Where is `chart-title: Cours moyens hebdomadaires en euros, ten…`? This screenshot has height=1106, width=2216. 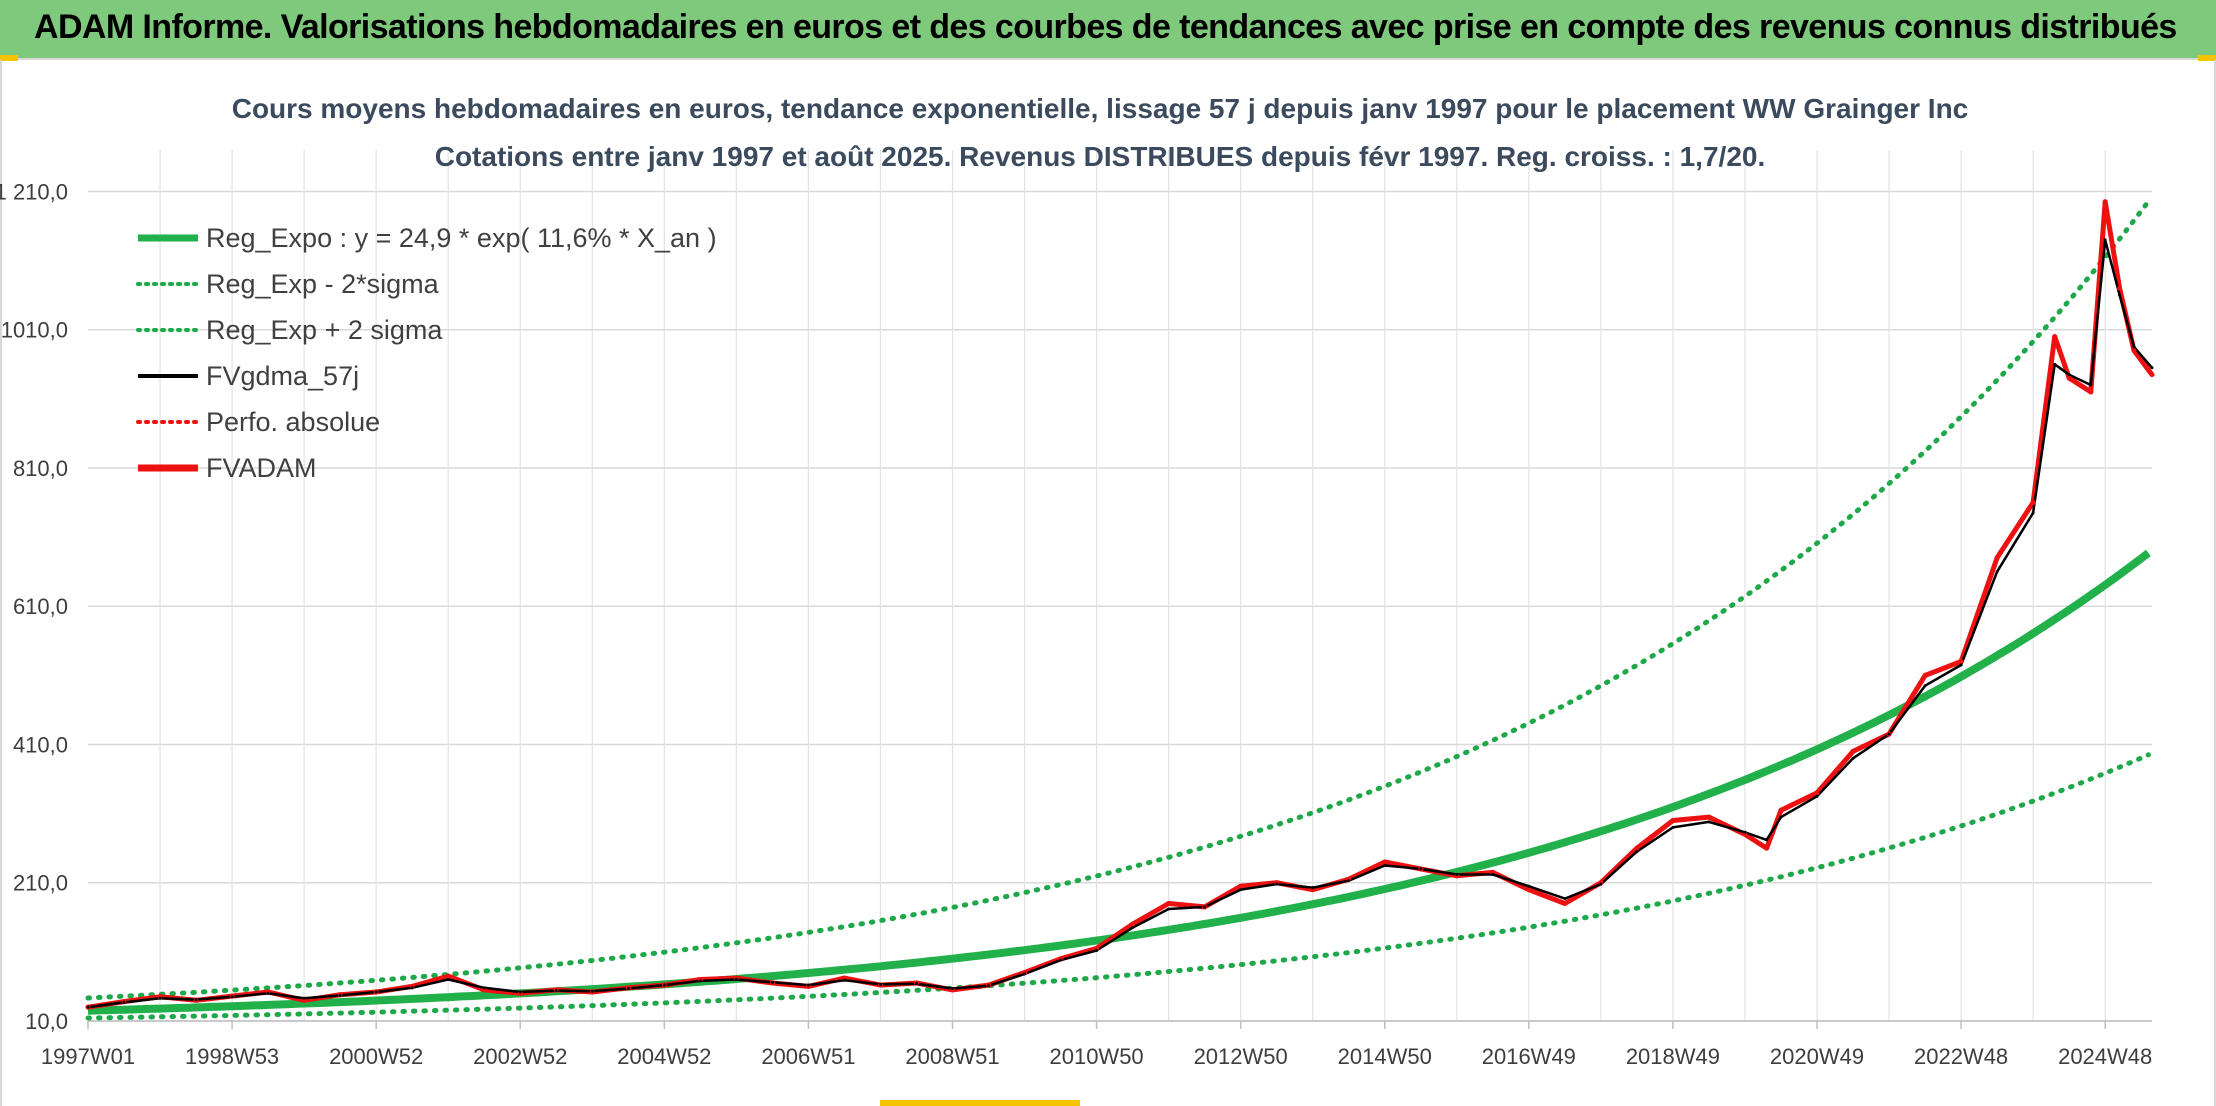
chart-title: Cours moyens hebdomadaires en euros, ten… is located at coordinates (1100, 108).